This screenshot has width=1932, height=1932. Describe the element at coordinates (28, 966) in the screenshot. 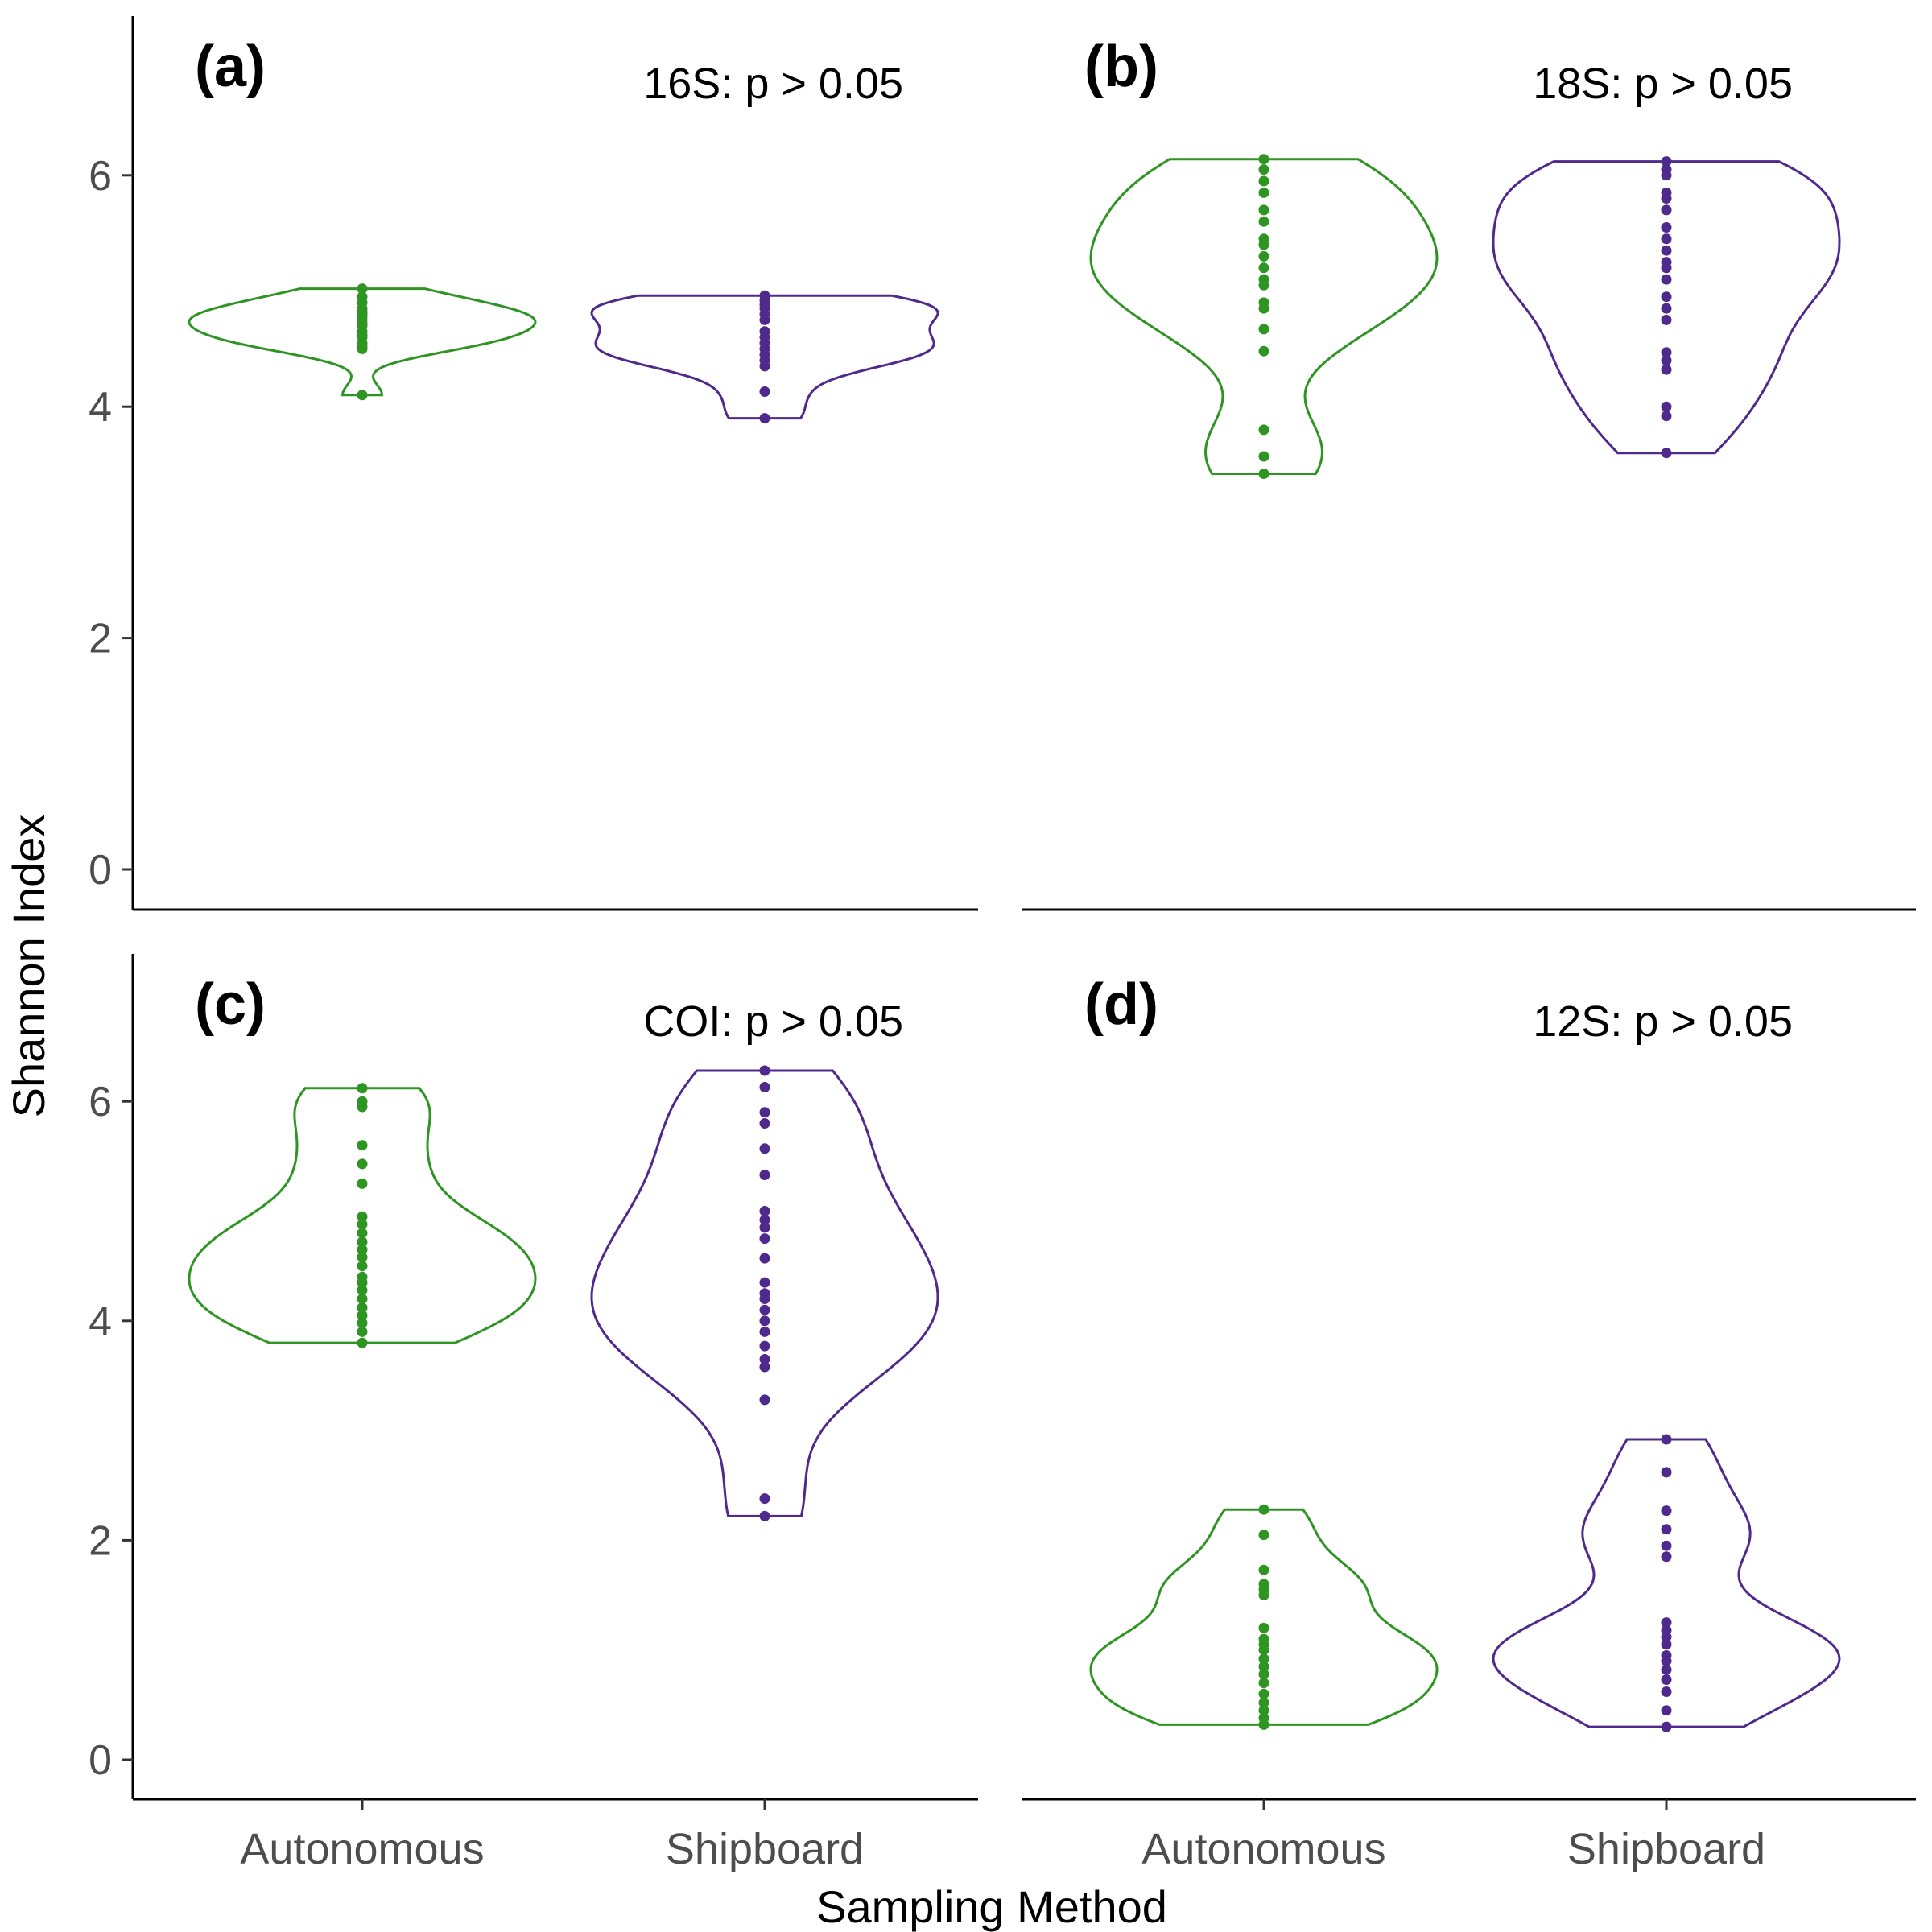

I see `y-axis-title: Shannon Index` at that location.